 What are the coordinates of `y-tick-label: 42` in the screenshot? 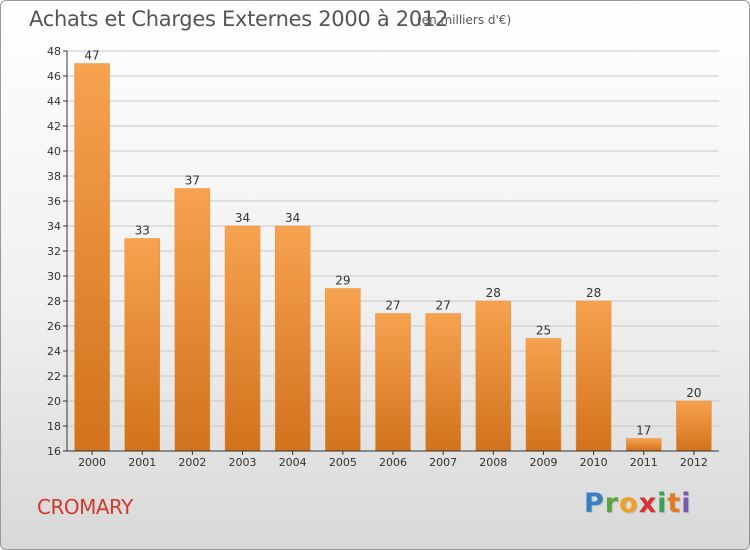 It's located at (54, 126).